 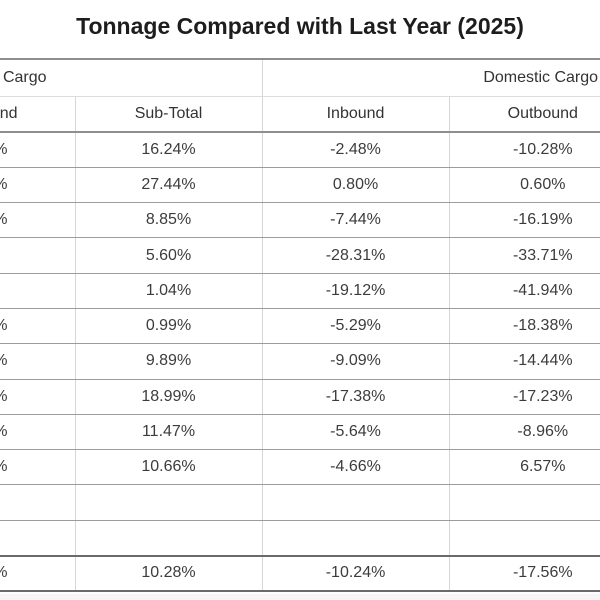 What do you see at coordinates (168, 291) in the screenshot?
I see `subtotal-cell: 1.04%` at bounding box center [168, 291].